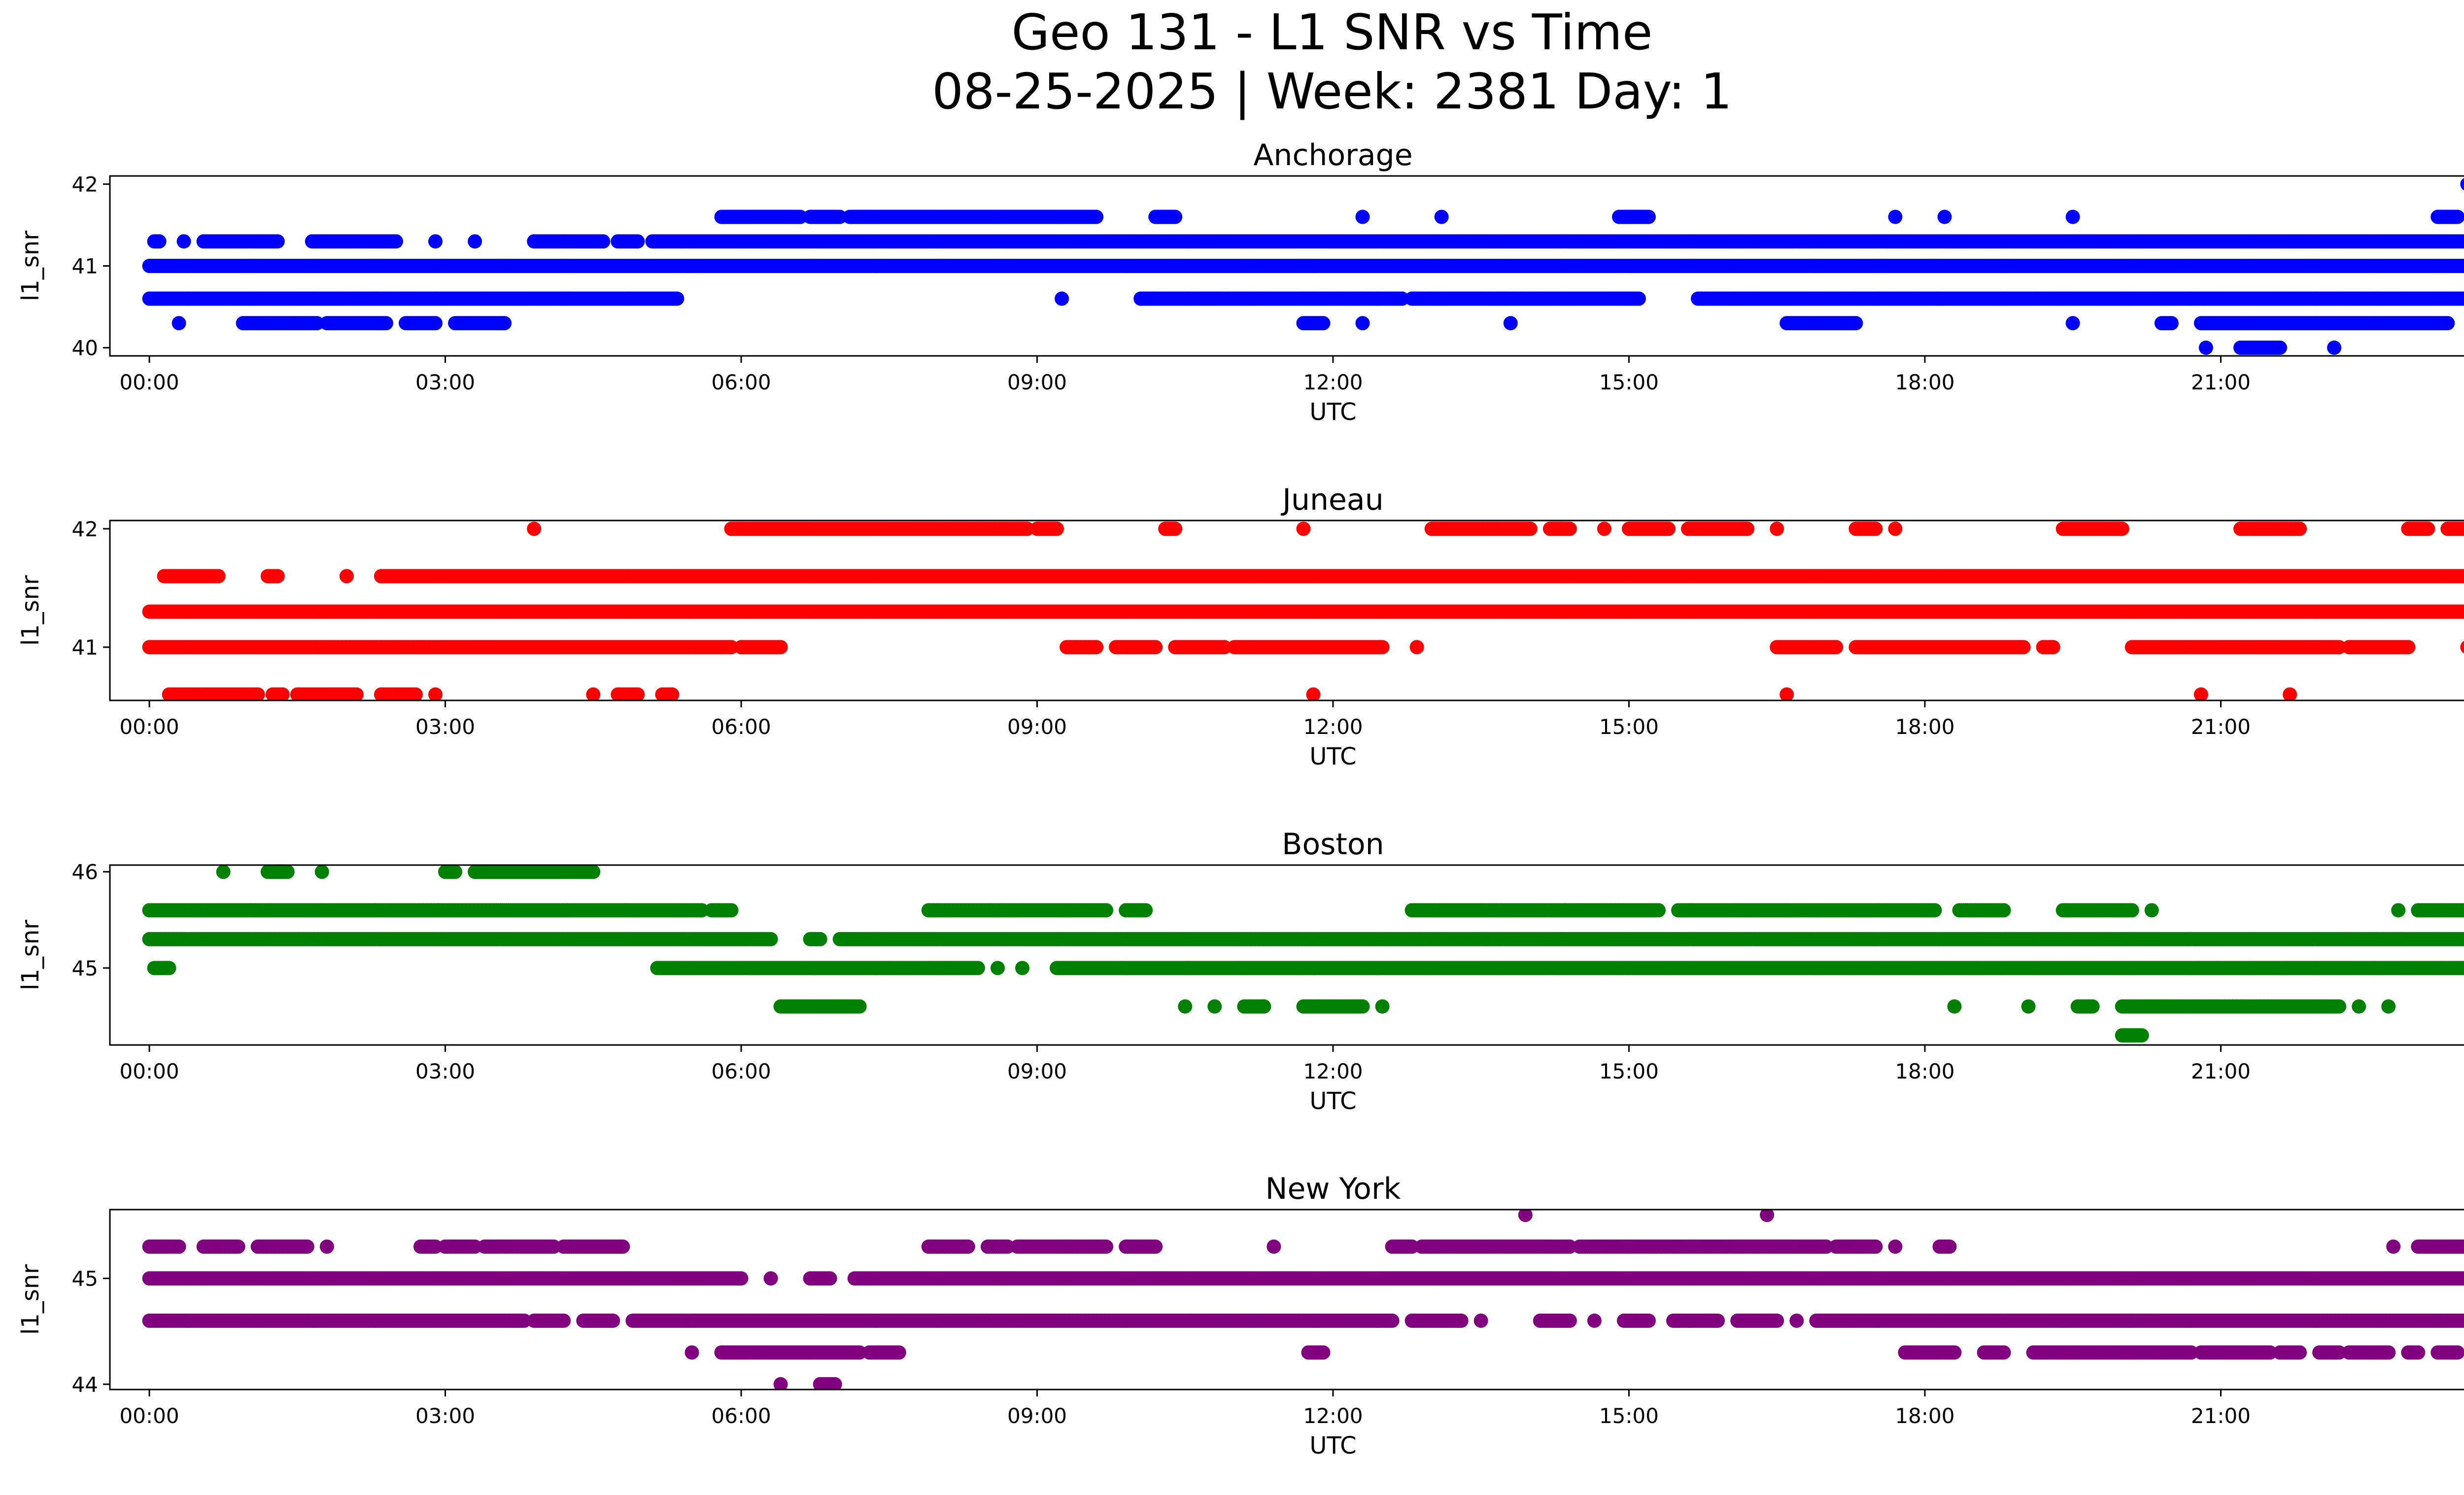 This screenshot has width=2464, height=1495. What do you see at coordinates (1332, 32) in the screenshot?
I see `figure-title-line1: Geo 131 - L1 SNR vs Time` at bounding box center [1332, 32].